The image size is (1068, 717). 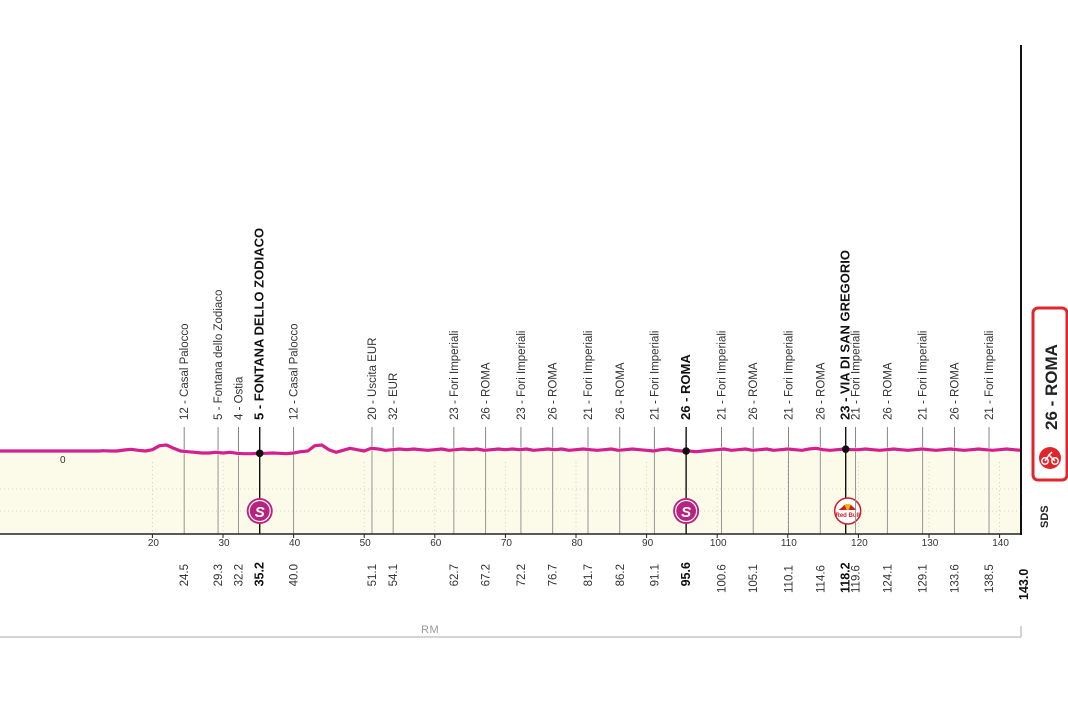 I want to click on waypoint: 26 - ROMA 76.7, so click(x=554, y=474).